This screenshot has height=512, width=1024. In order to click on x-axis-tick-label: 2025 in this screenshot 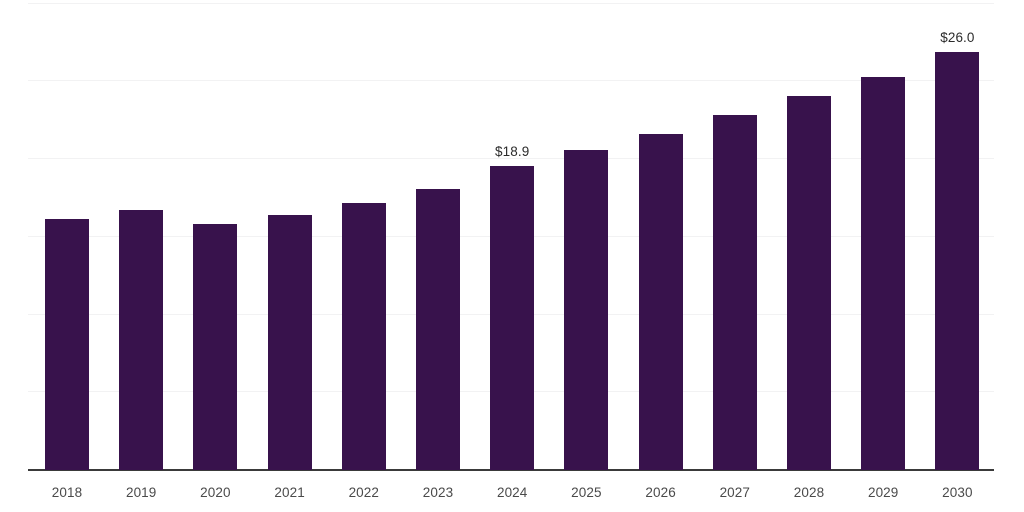, I will do `click(586, 492)`.